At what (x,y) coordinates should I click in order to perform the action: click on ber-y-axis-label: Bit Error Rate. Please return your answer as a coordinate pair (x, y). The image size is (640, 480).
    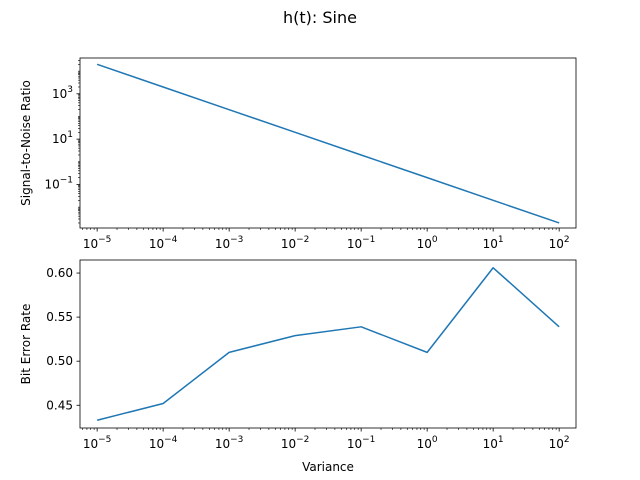
    Looking at the image, I should click on (26, 344).